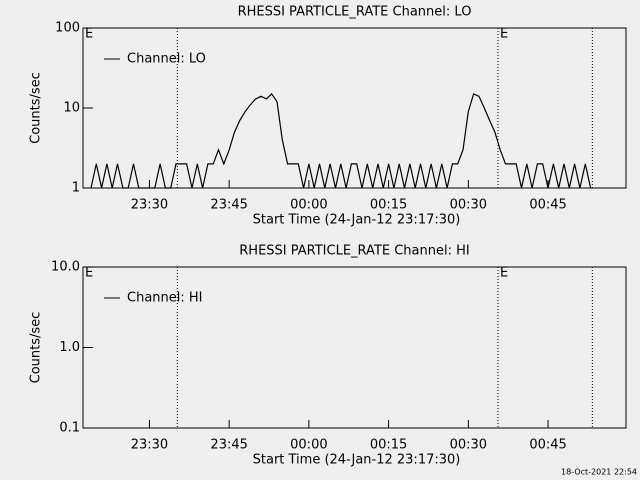 The image size is (640, 480). What do you see at coordinates (69, 347) in the screenshot?
I see `y-tick-label: 1.0` at bounding box center [69, 347].